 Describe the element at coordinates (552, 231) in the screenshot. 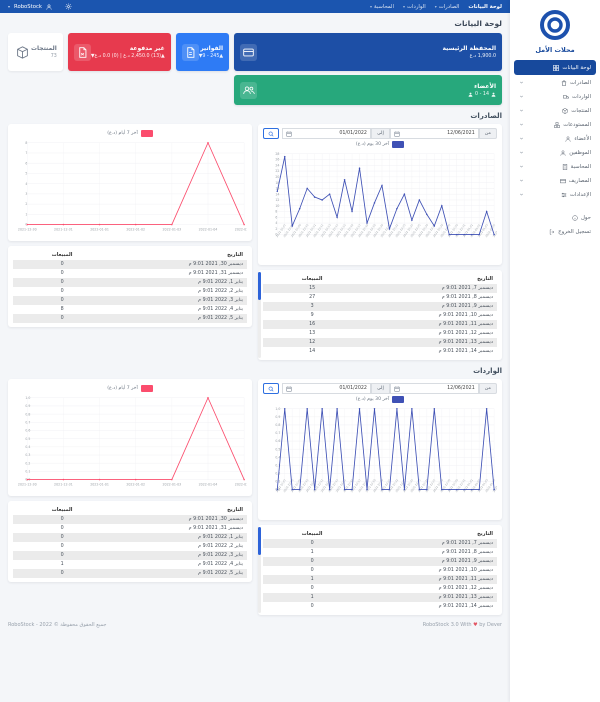

I see `logout-icon` at that location.